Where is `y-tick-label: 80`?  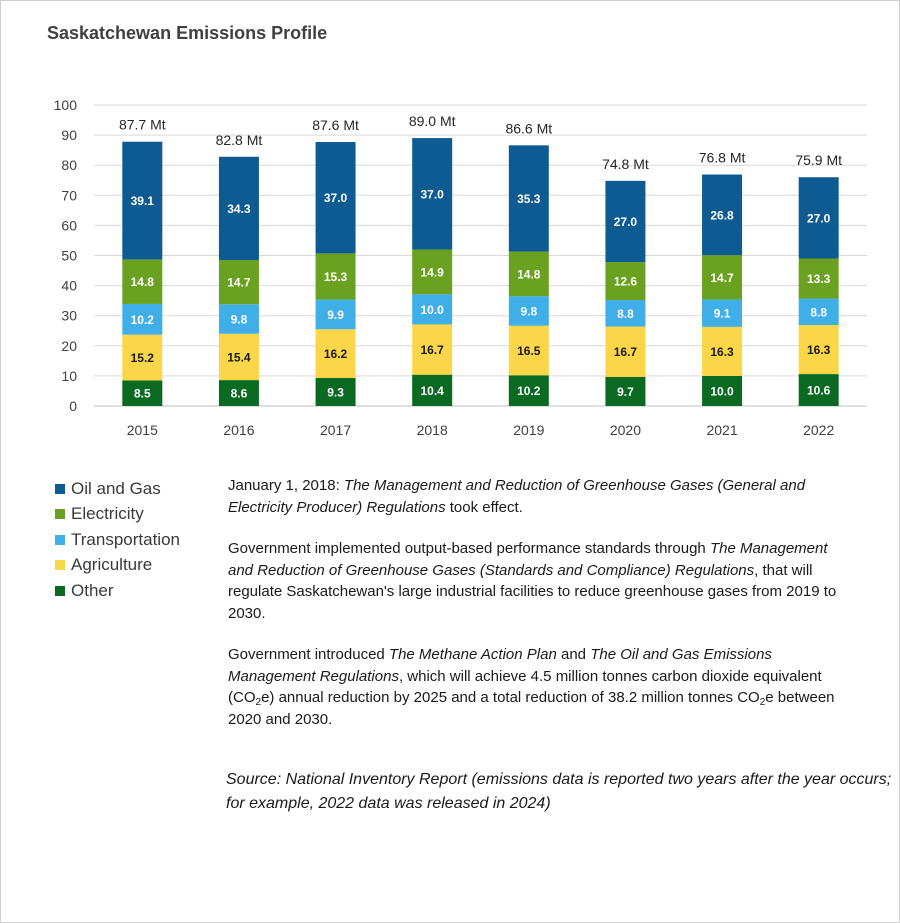 y-tick-label: 80 is located at coordinates (69, 165).